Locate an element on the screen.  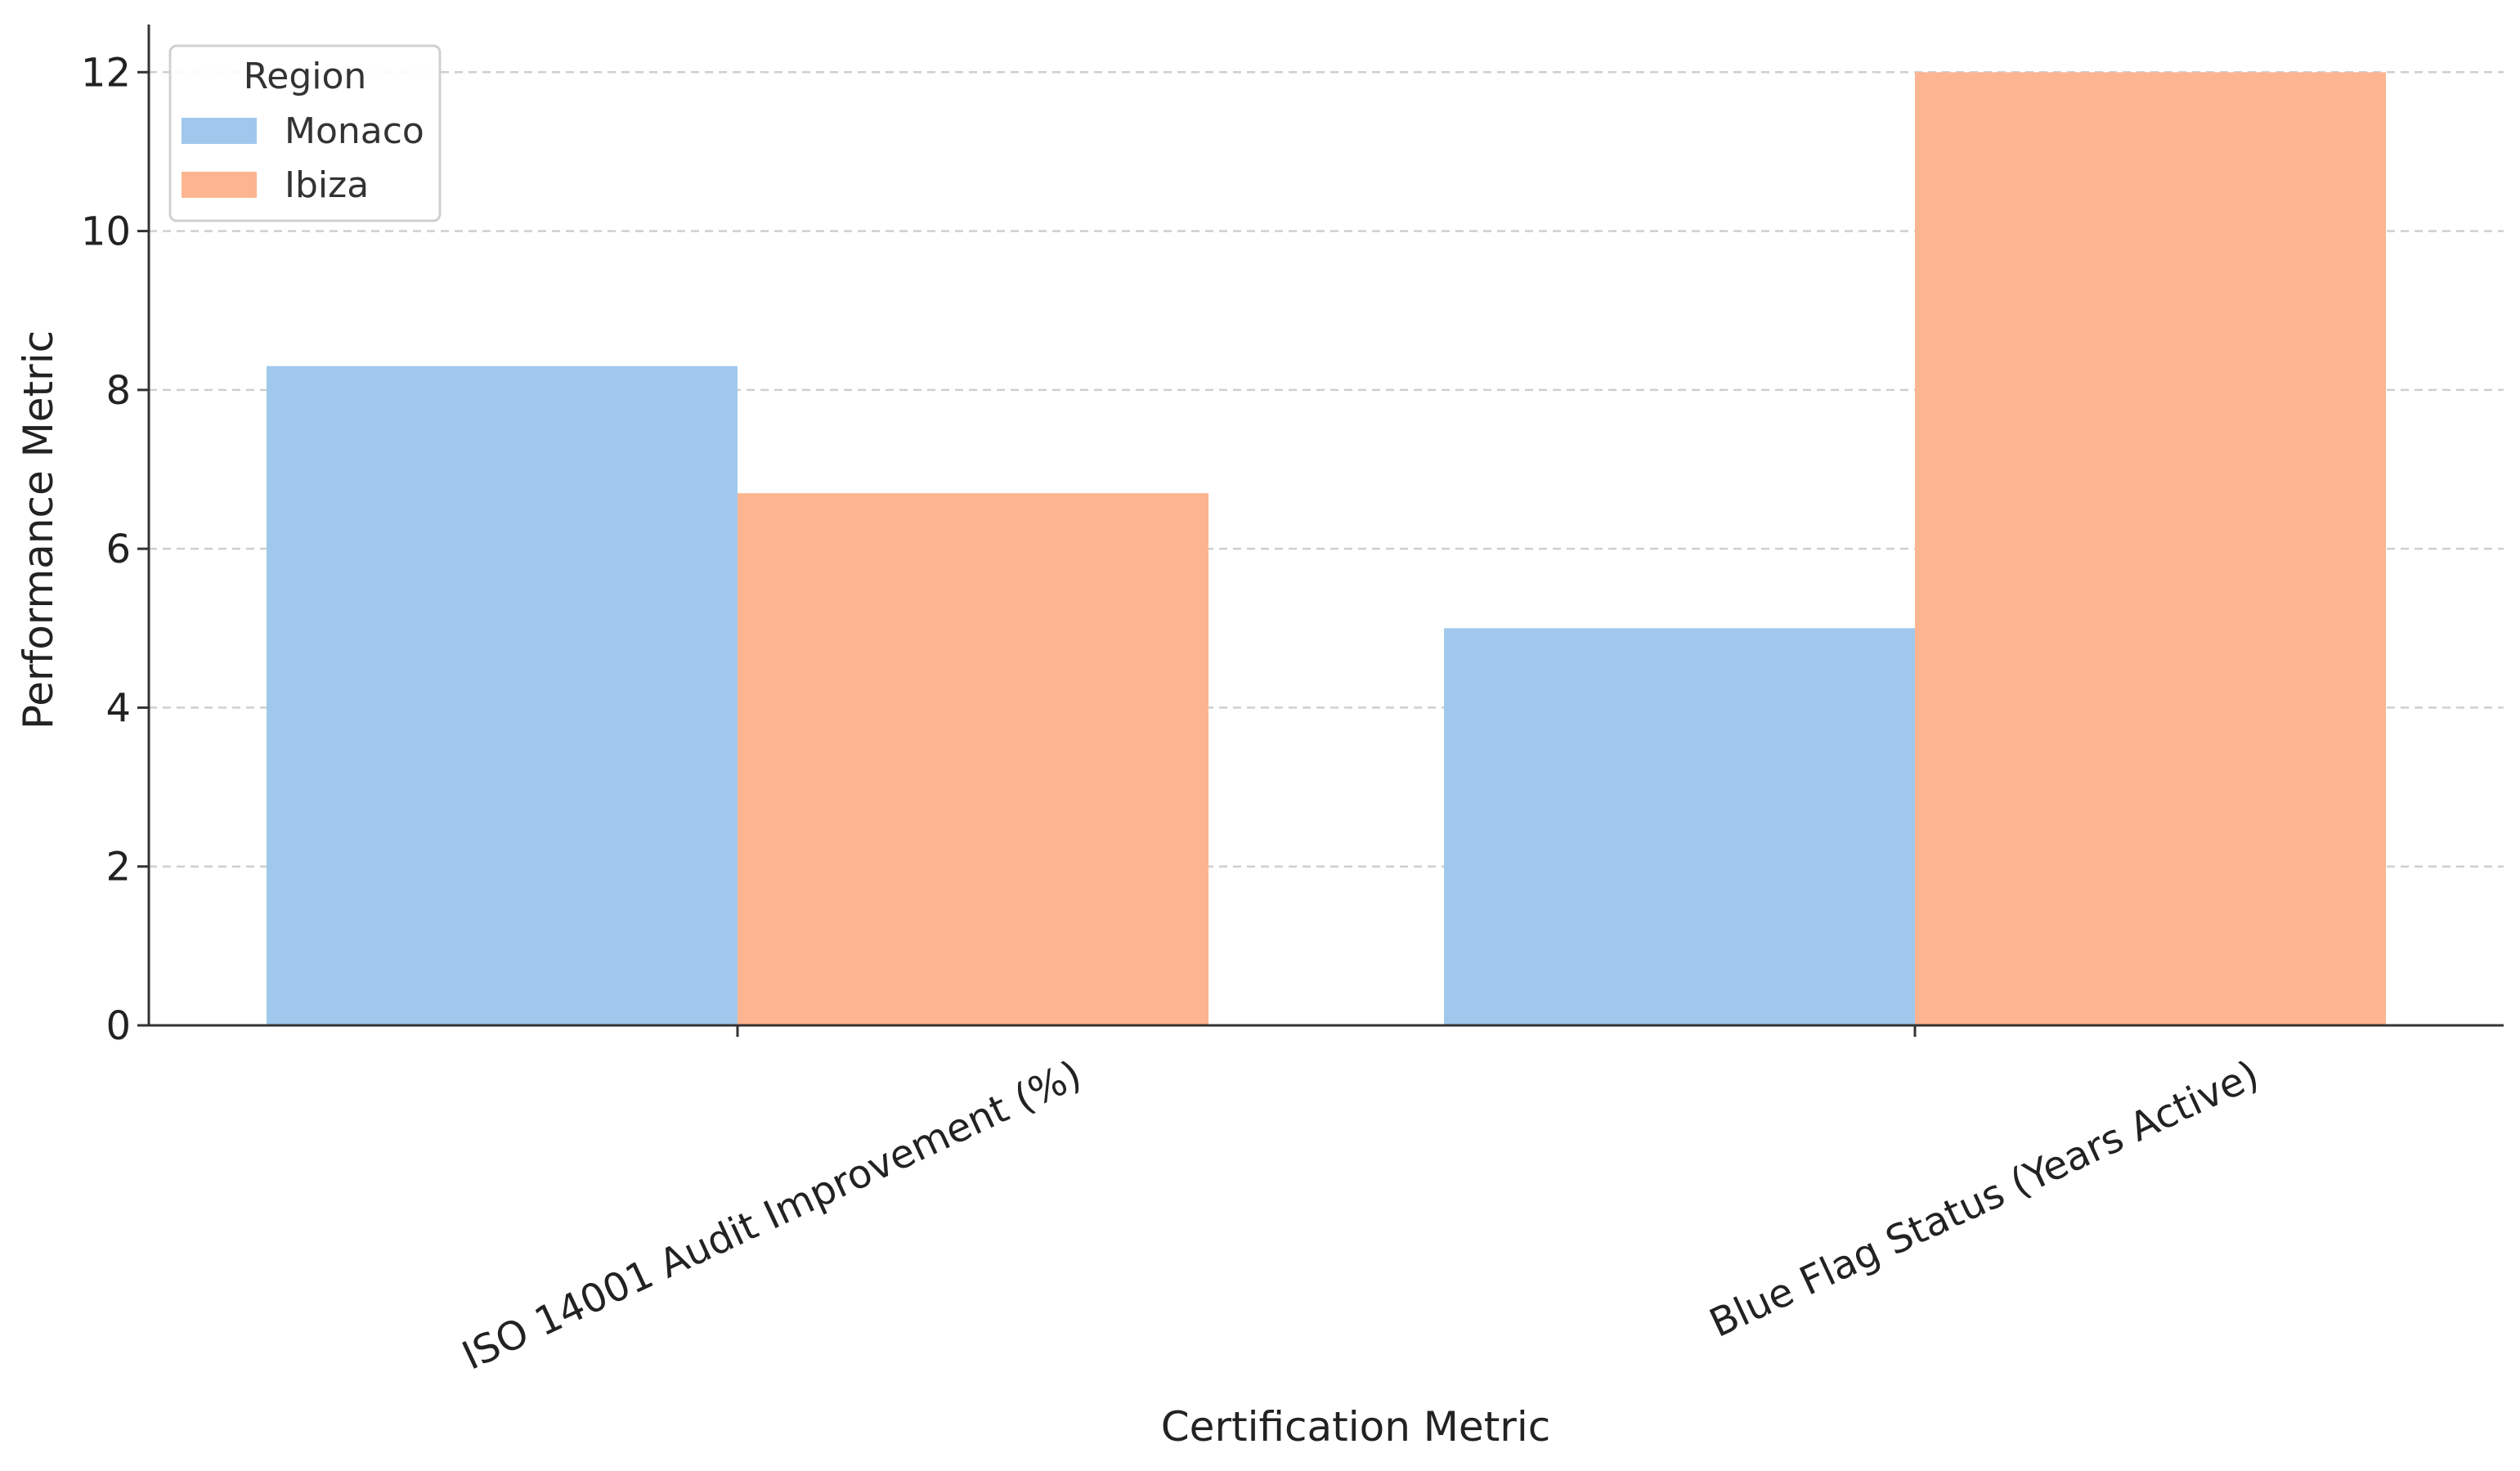
legend-swatch-monaco is located at coordinates (219, 131).